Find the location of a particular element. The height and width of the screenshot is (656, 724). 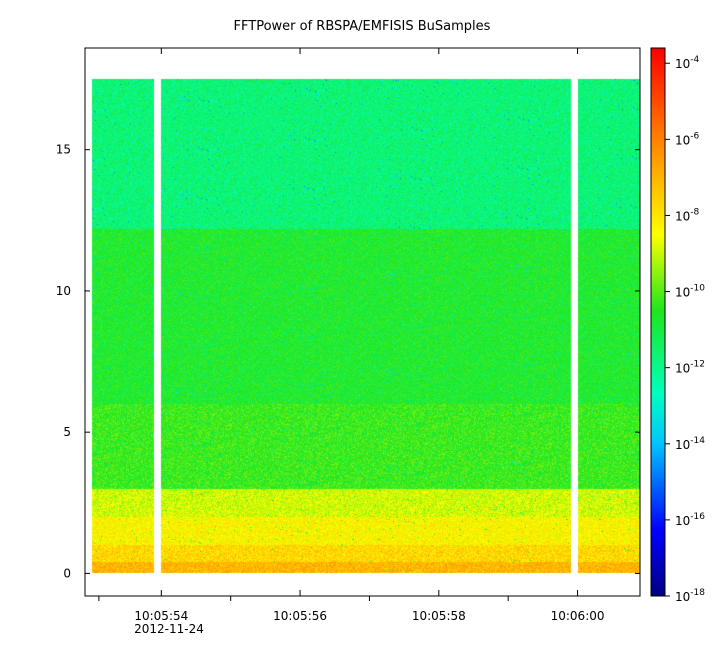

x-tick-label: 10:05:58 is located at coordinates (439, 616).